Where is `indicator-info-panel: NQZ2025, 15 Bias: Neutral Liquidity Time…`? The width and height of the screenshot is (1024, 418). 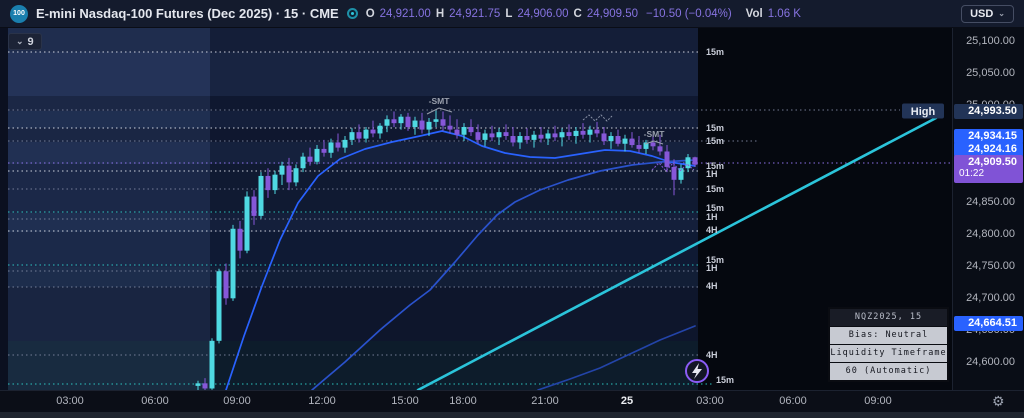
indicator-info-panel: NQZ2025, 15 Bias: Neutral Liquidity Time… is located at coordinates (888, 344).